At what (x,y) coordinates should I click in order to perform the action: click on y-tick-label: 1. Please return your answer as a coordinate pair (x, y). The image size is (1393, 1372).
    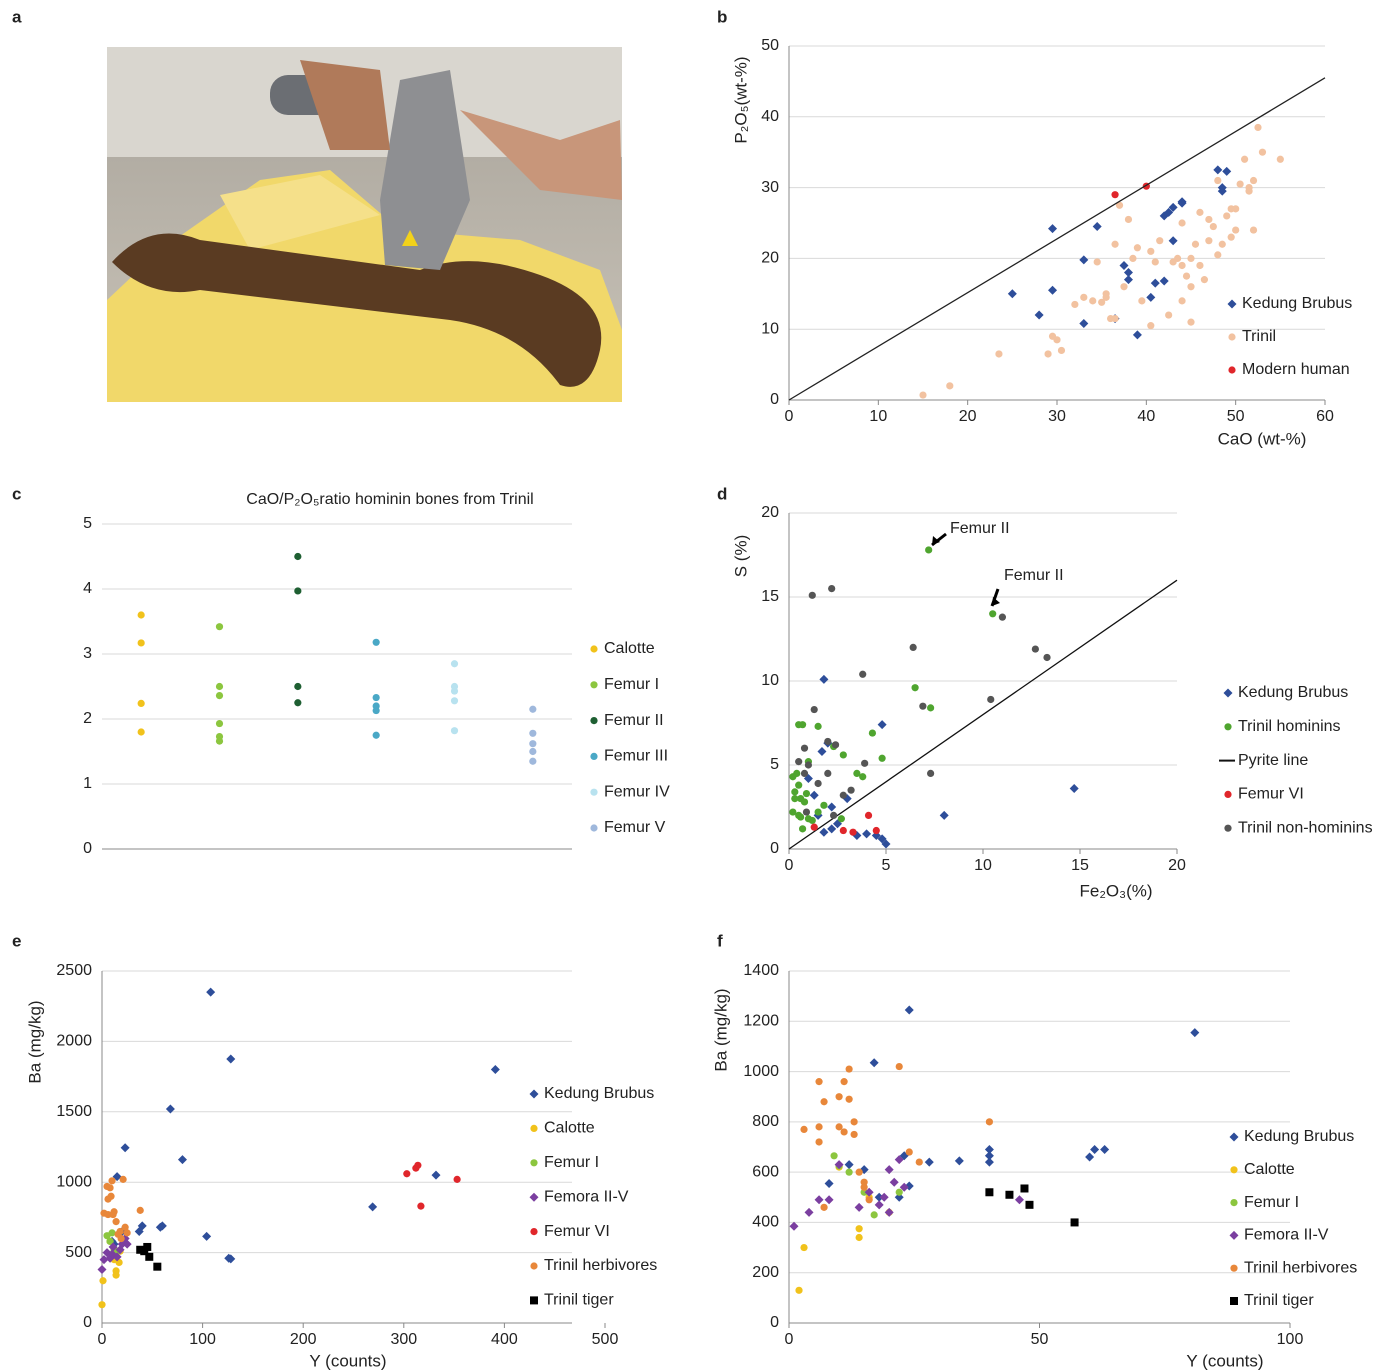
    Looking at the image, I should click on (87, 783).